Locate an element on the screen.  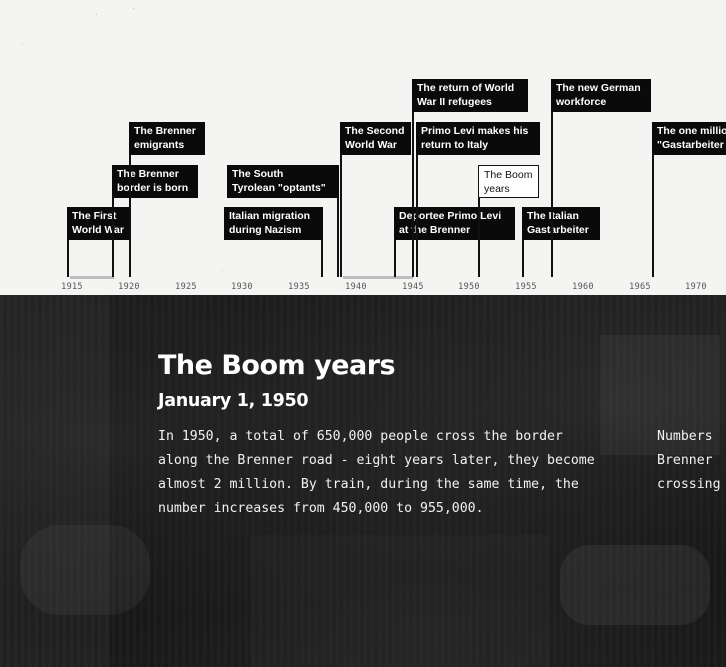
axis-tick: 1965 is located at coordinates (640, 287).